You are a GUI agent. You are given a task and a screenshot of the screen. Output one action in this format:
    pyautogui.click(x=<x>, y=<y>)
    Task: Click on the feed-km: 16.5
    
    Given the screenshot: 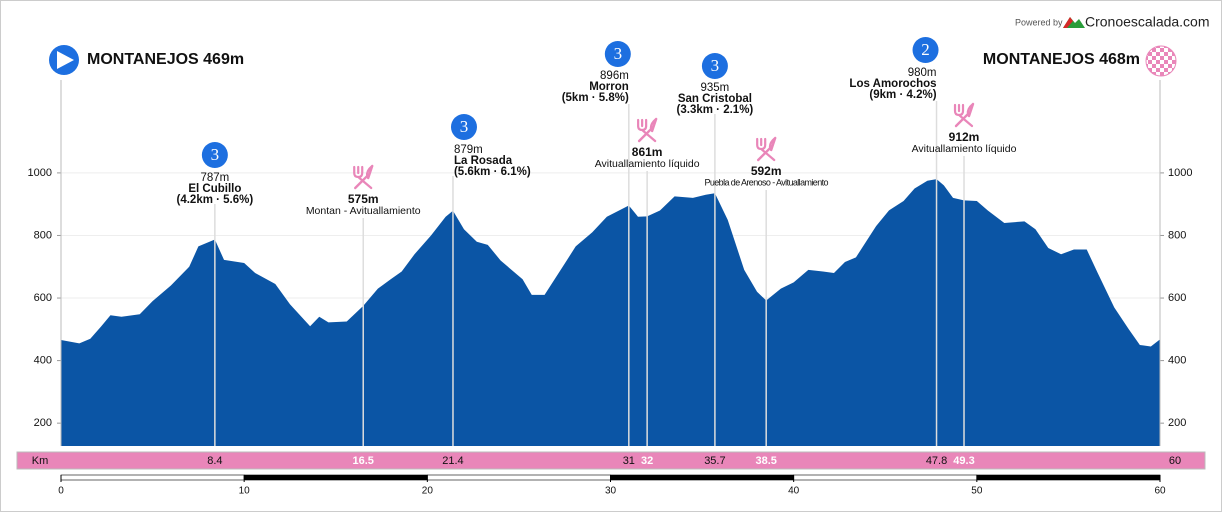 What is the action you would take?
    pyautogui.click(x=363, y=461)
    